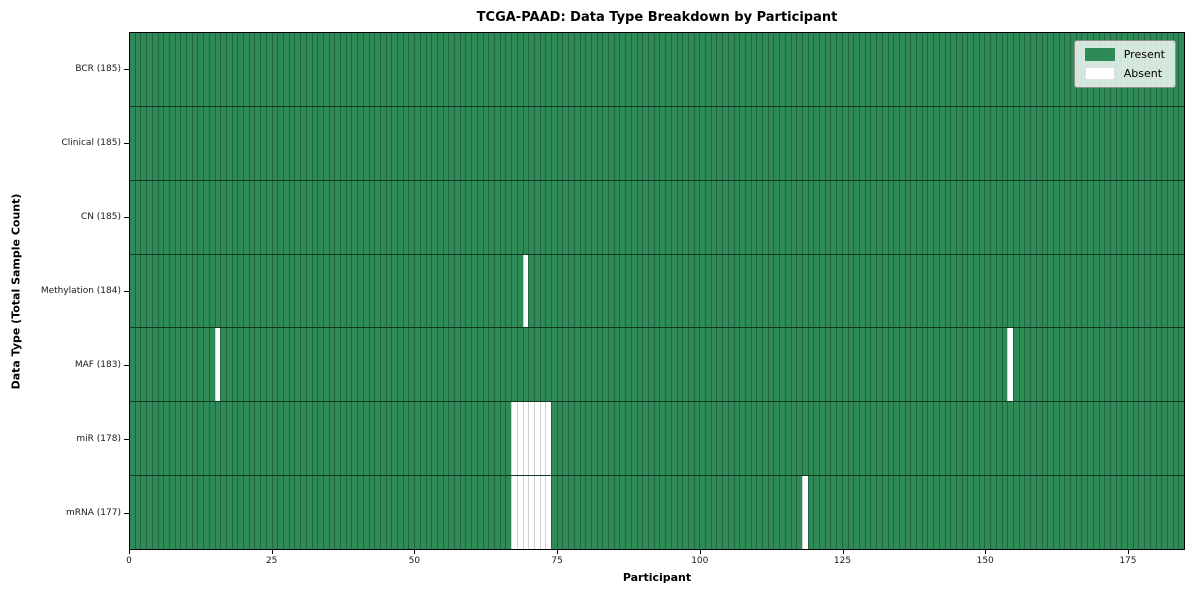 The height and width of the screenshot is (600, 1200). Describe the element at coordinates (1124, 73) in the screenshot. I see `legend-item-absent: Absent` at that location.